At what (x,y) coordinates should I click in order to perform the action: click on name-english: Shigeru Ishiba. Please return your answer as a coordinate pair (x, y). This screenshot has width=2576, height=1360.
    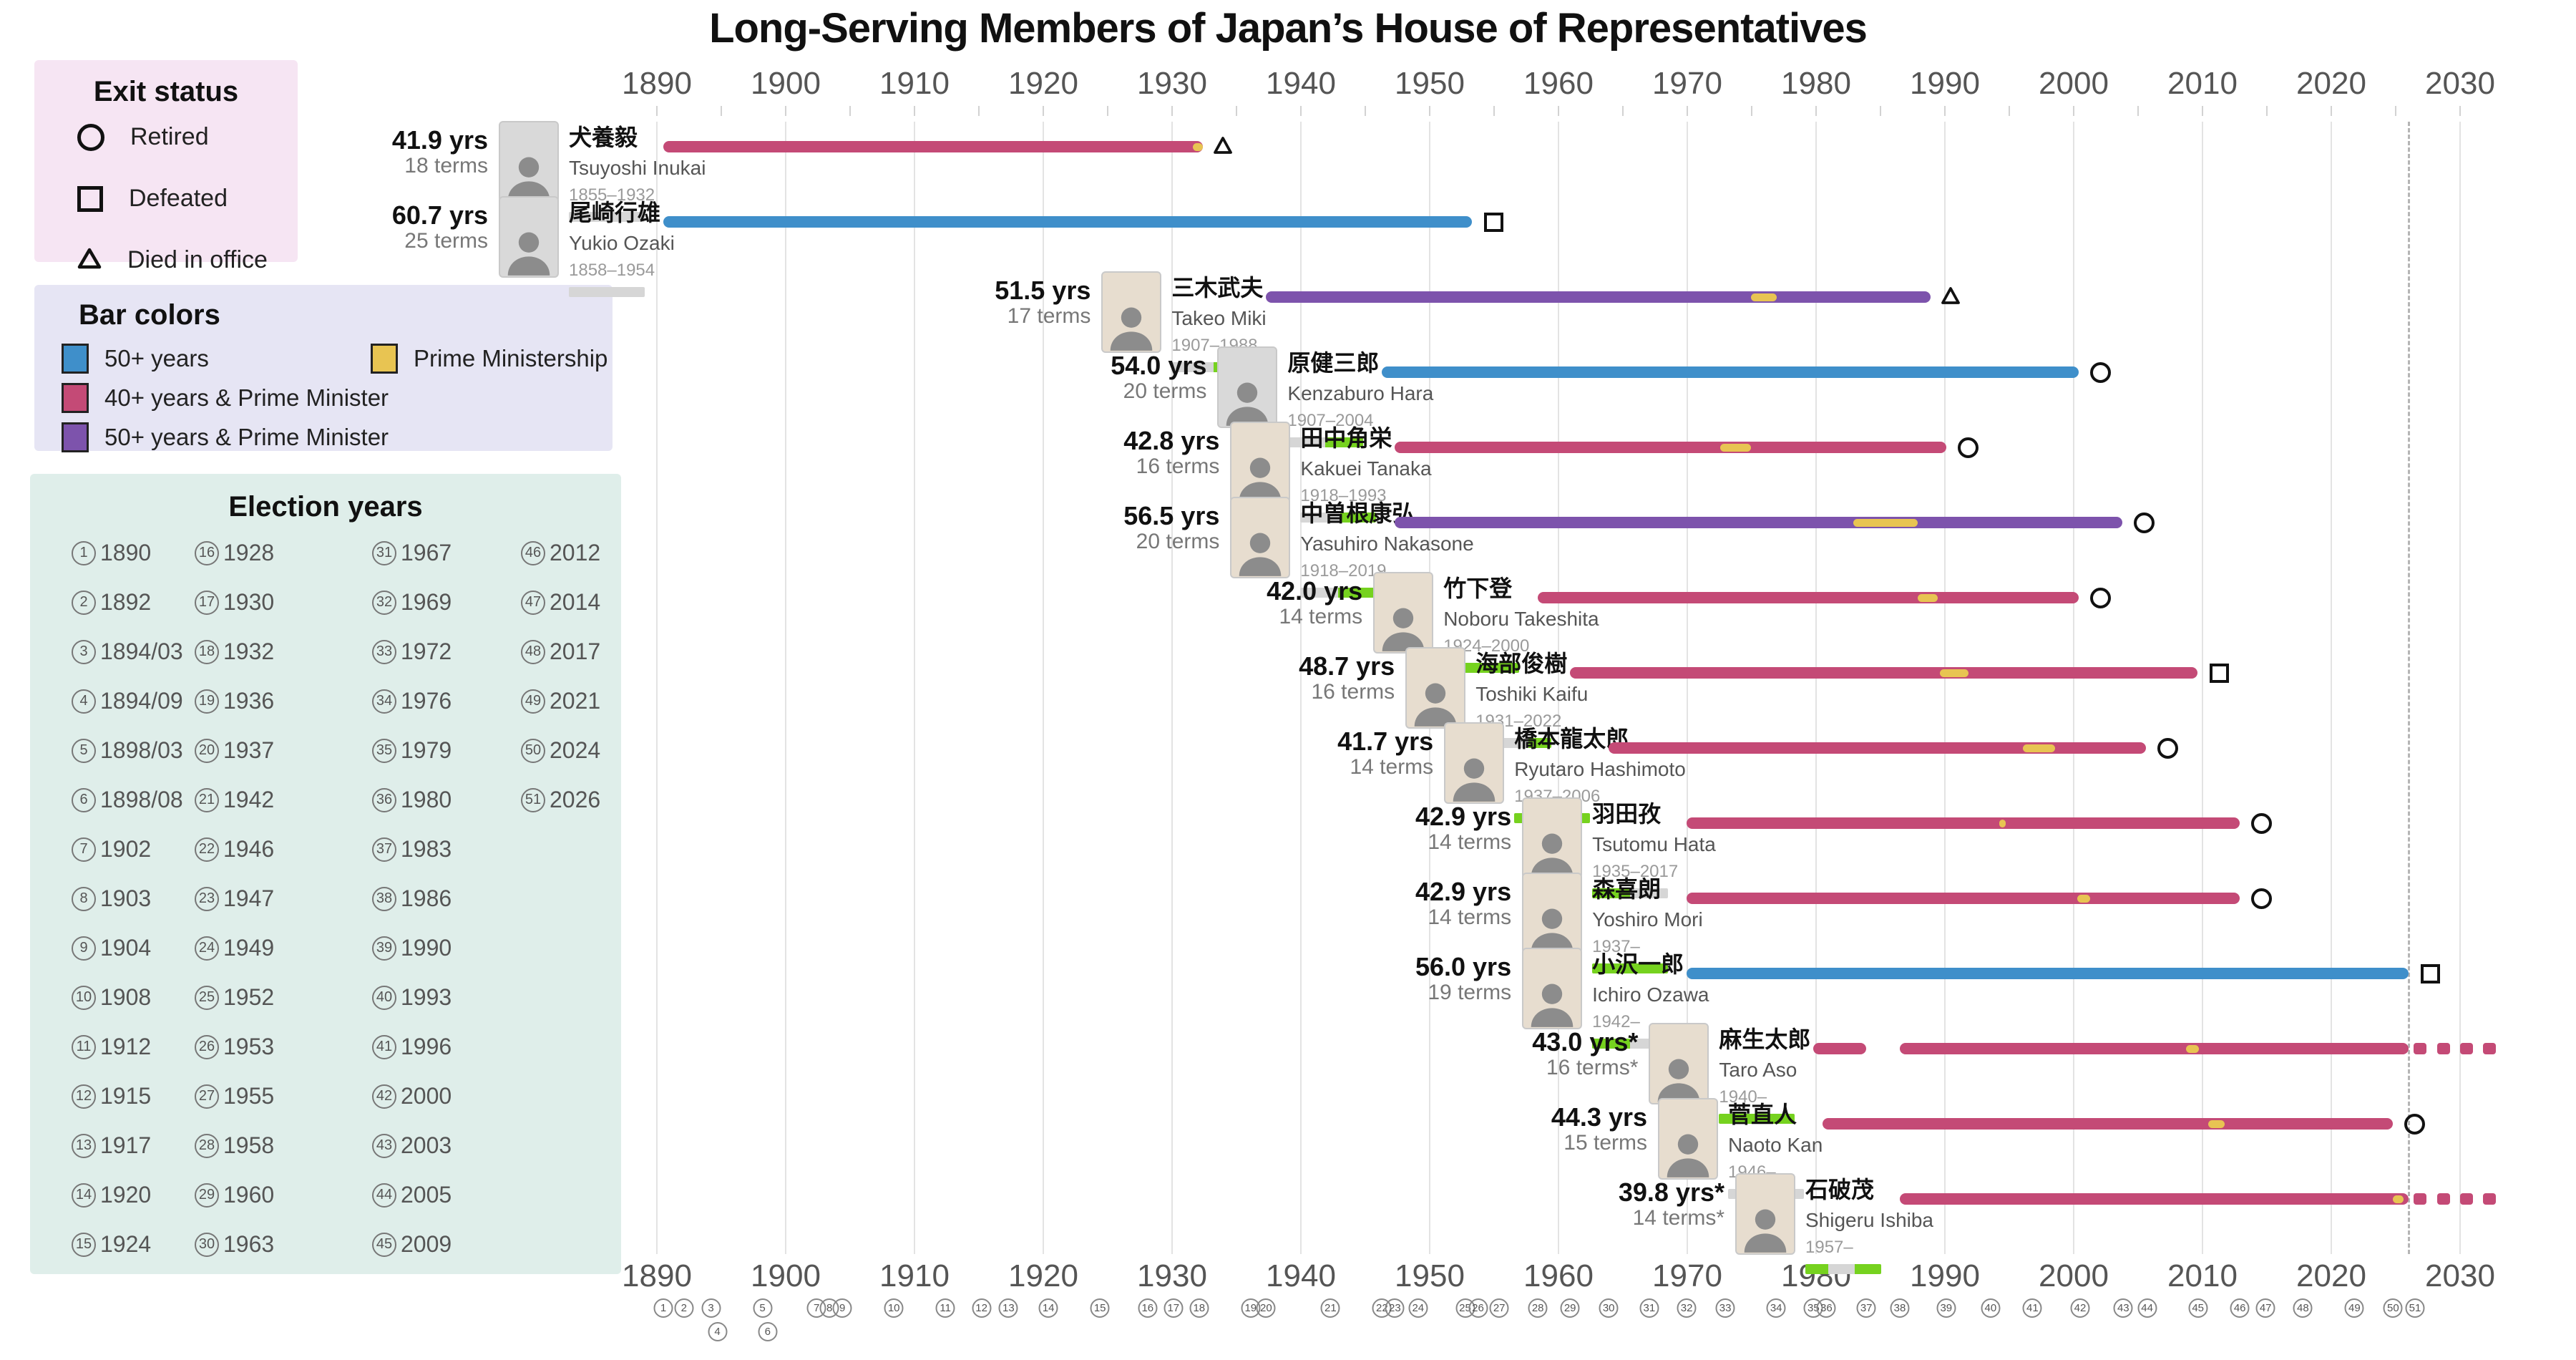
    Looking at the image, I should click on (1869, 1220).